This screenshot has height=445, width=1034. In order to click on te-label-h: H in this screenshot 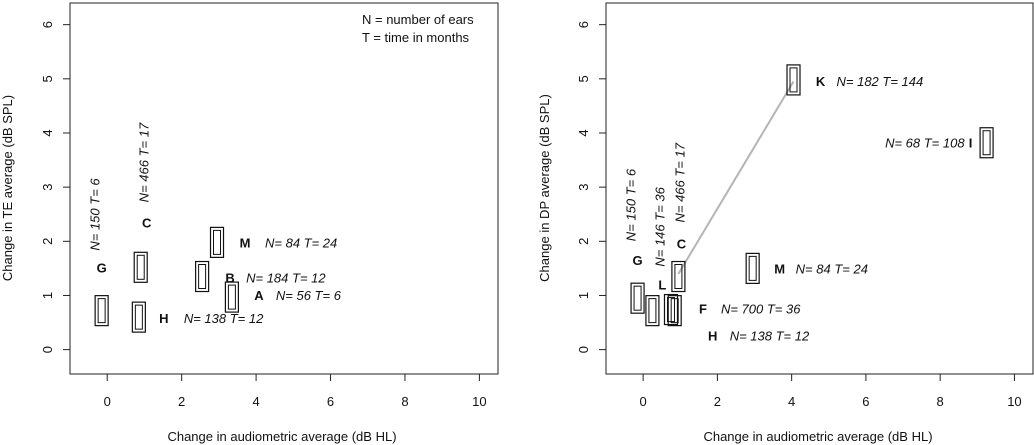, I will do `click(163, 318)`.